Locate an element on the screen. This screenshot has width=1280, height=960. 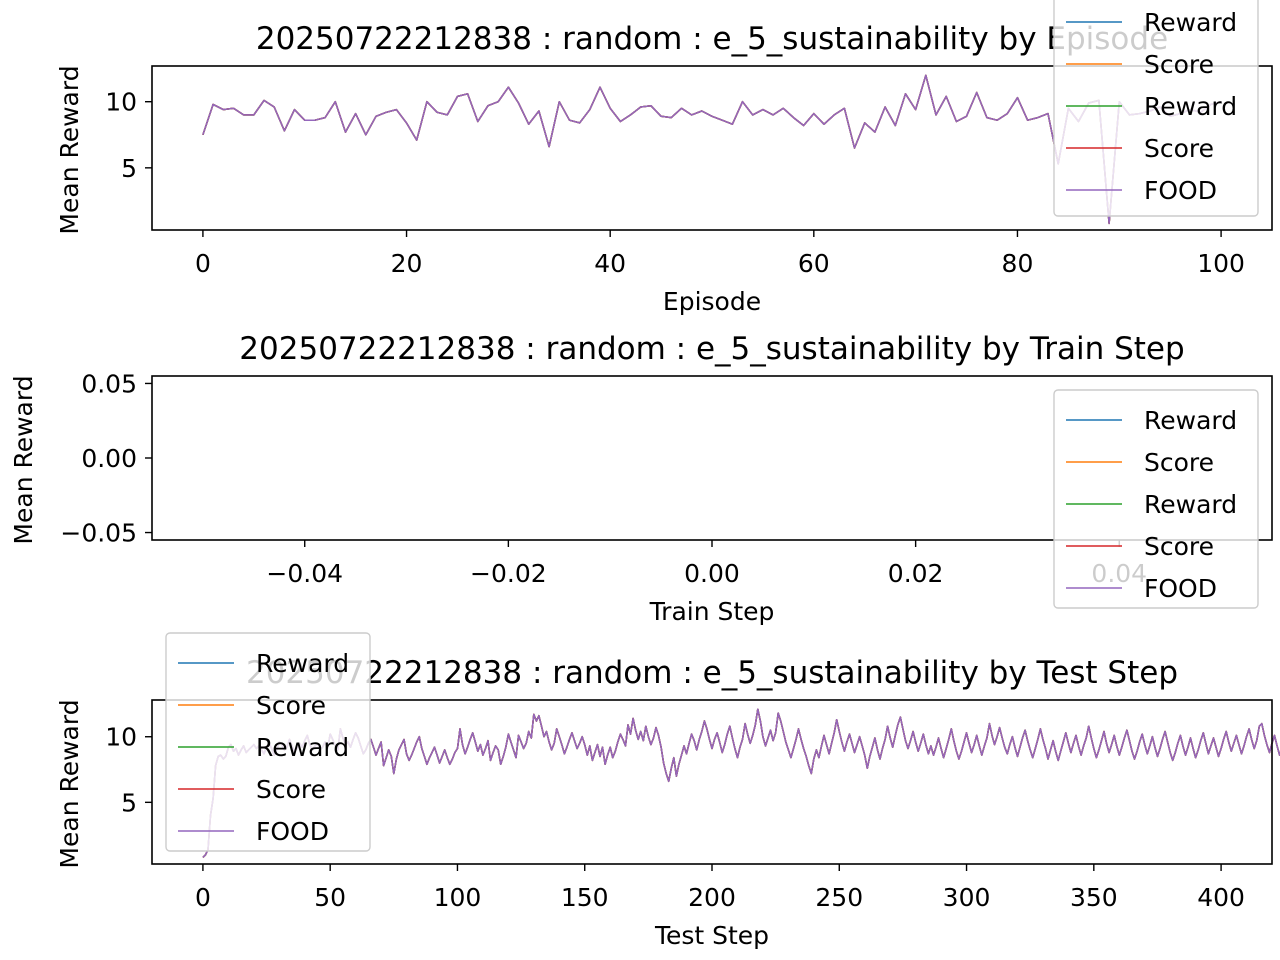
x-tick-label: 300 is located at coordinates (967, 897).